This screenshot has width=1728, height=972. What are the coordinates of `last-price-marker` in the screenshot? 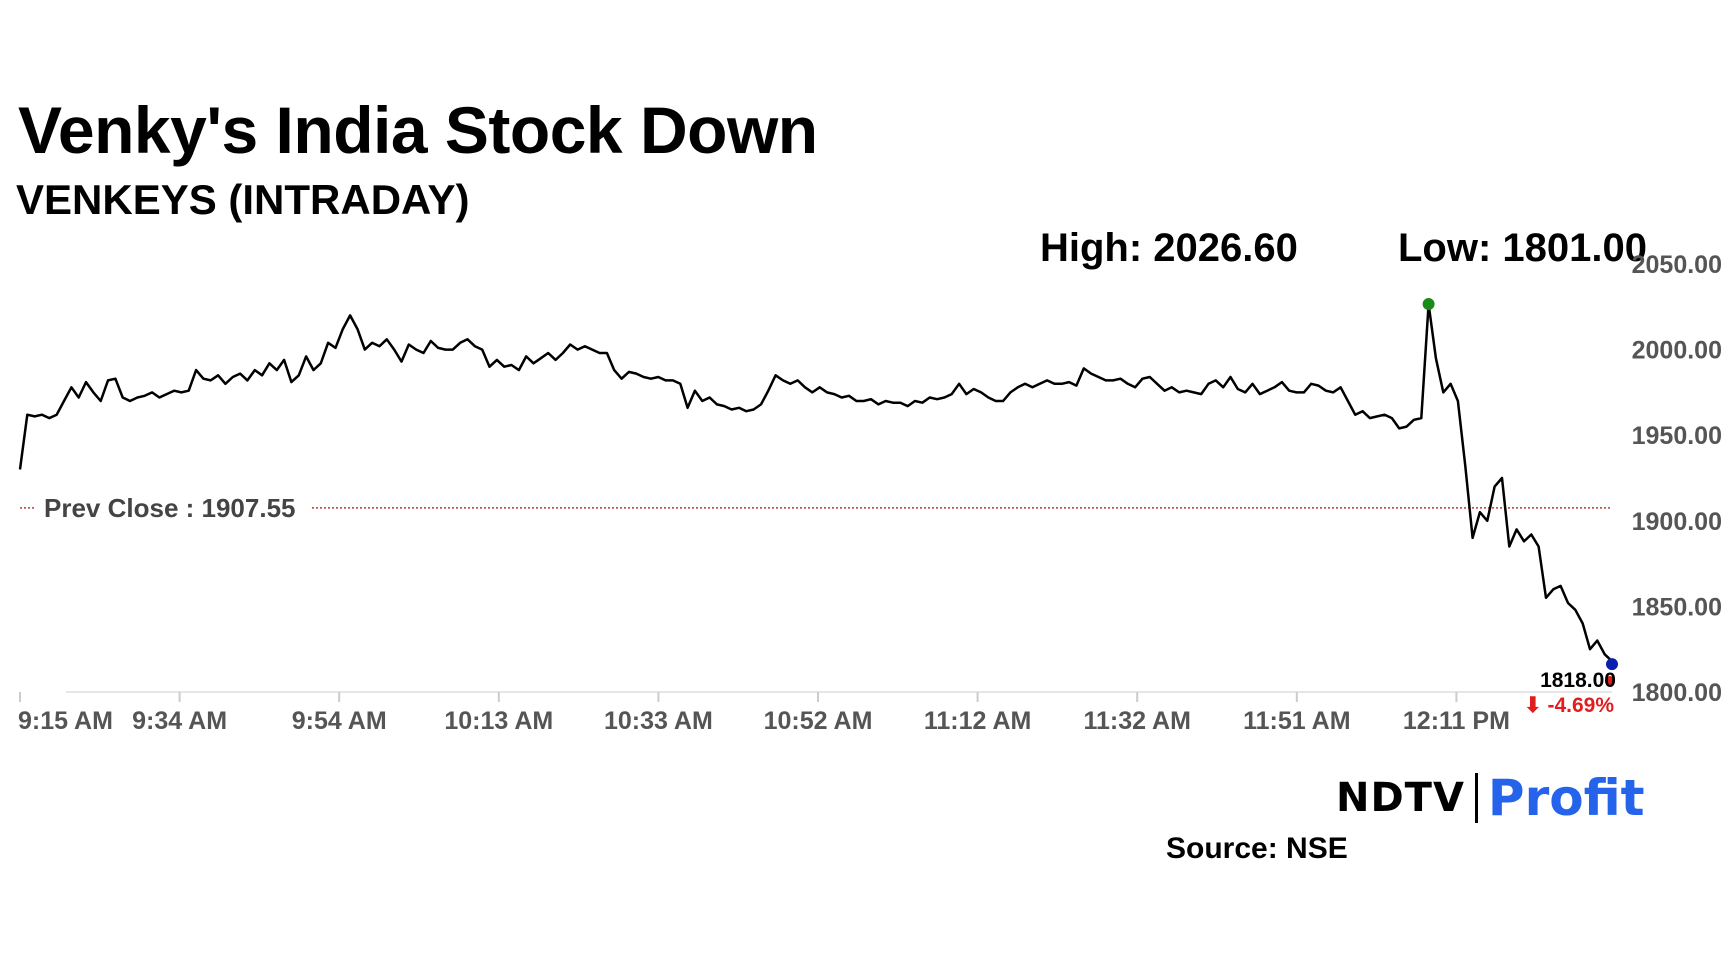 It's located at (1612, 664).